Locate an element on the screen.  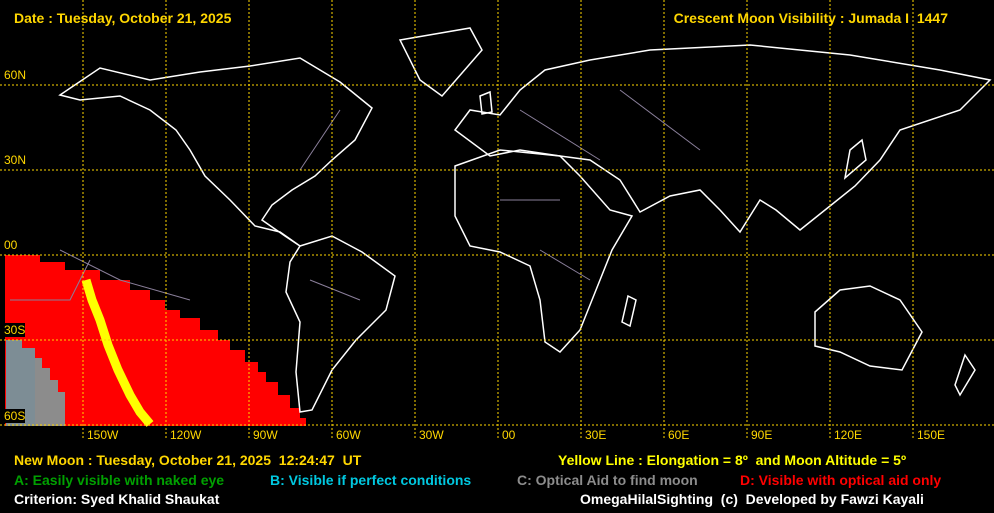
lon-label: 90W is located at coordinates (265, 435).